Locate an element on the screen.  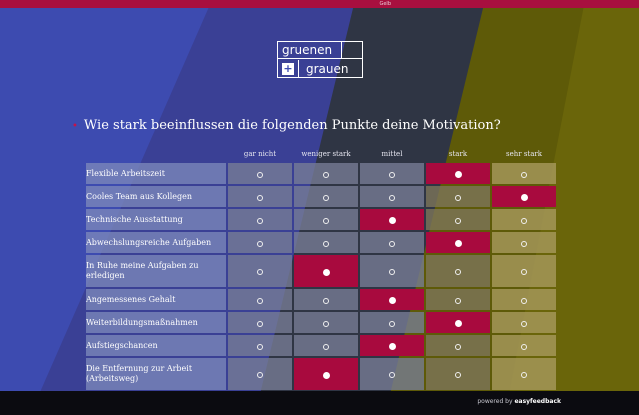
required-marker: • is located at coordinates (75, 126).